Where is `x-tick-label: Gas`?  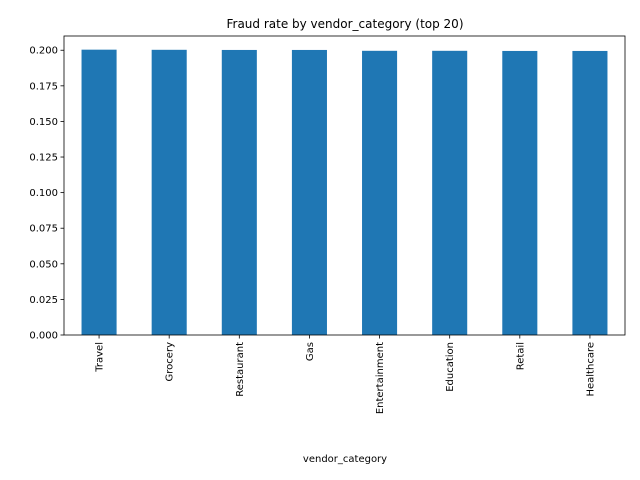 x-tick-label: Gas is located at coordinates (310, 351).